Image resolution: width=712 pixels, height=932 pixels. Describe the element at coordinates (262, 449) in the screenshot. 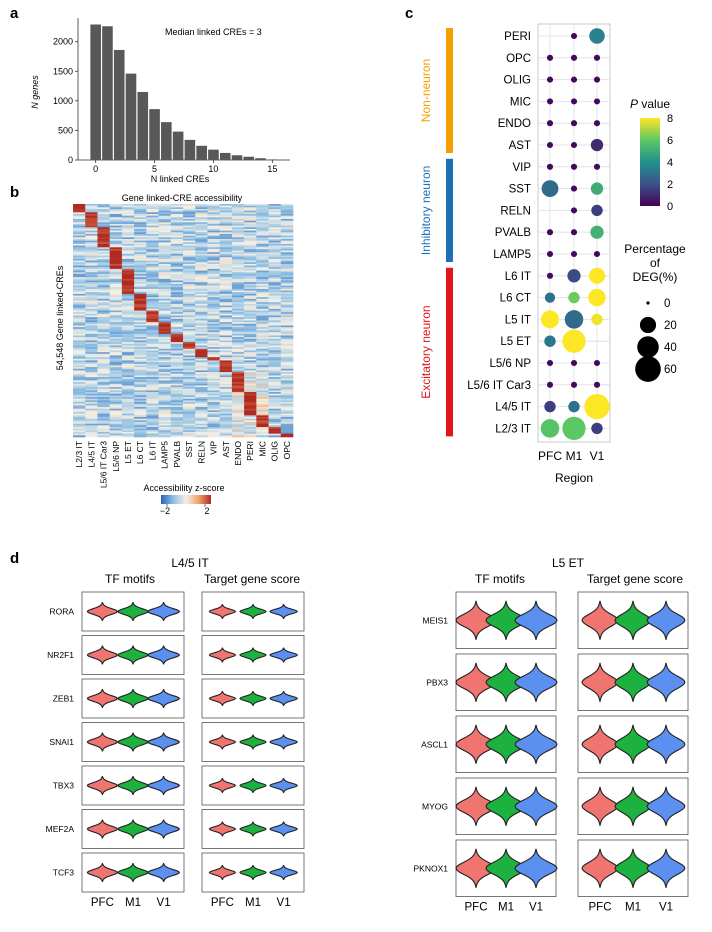

I see `panel-b-column-label: MIC` at that location.